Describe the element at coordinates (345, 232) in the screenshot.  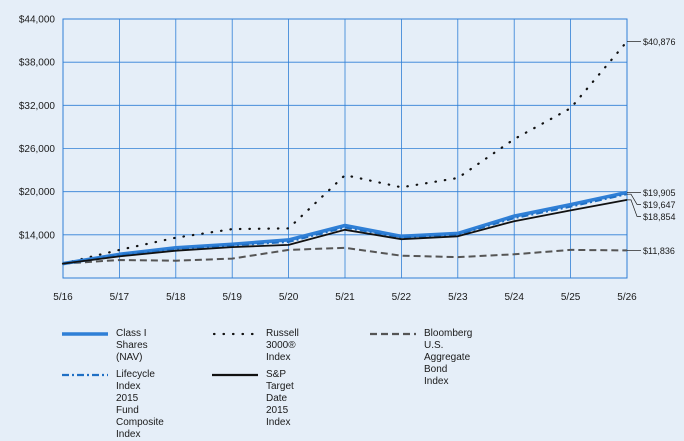
I see `series-line-solid-black` at that location.